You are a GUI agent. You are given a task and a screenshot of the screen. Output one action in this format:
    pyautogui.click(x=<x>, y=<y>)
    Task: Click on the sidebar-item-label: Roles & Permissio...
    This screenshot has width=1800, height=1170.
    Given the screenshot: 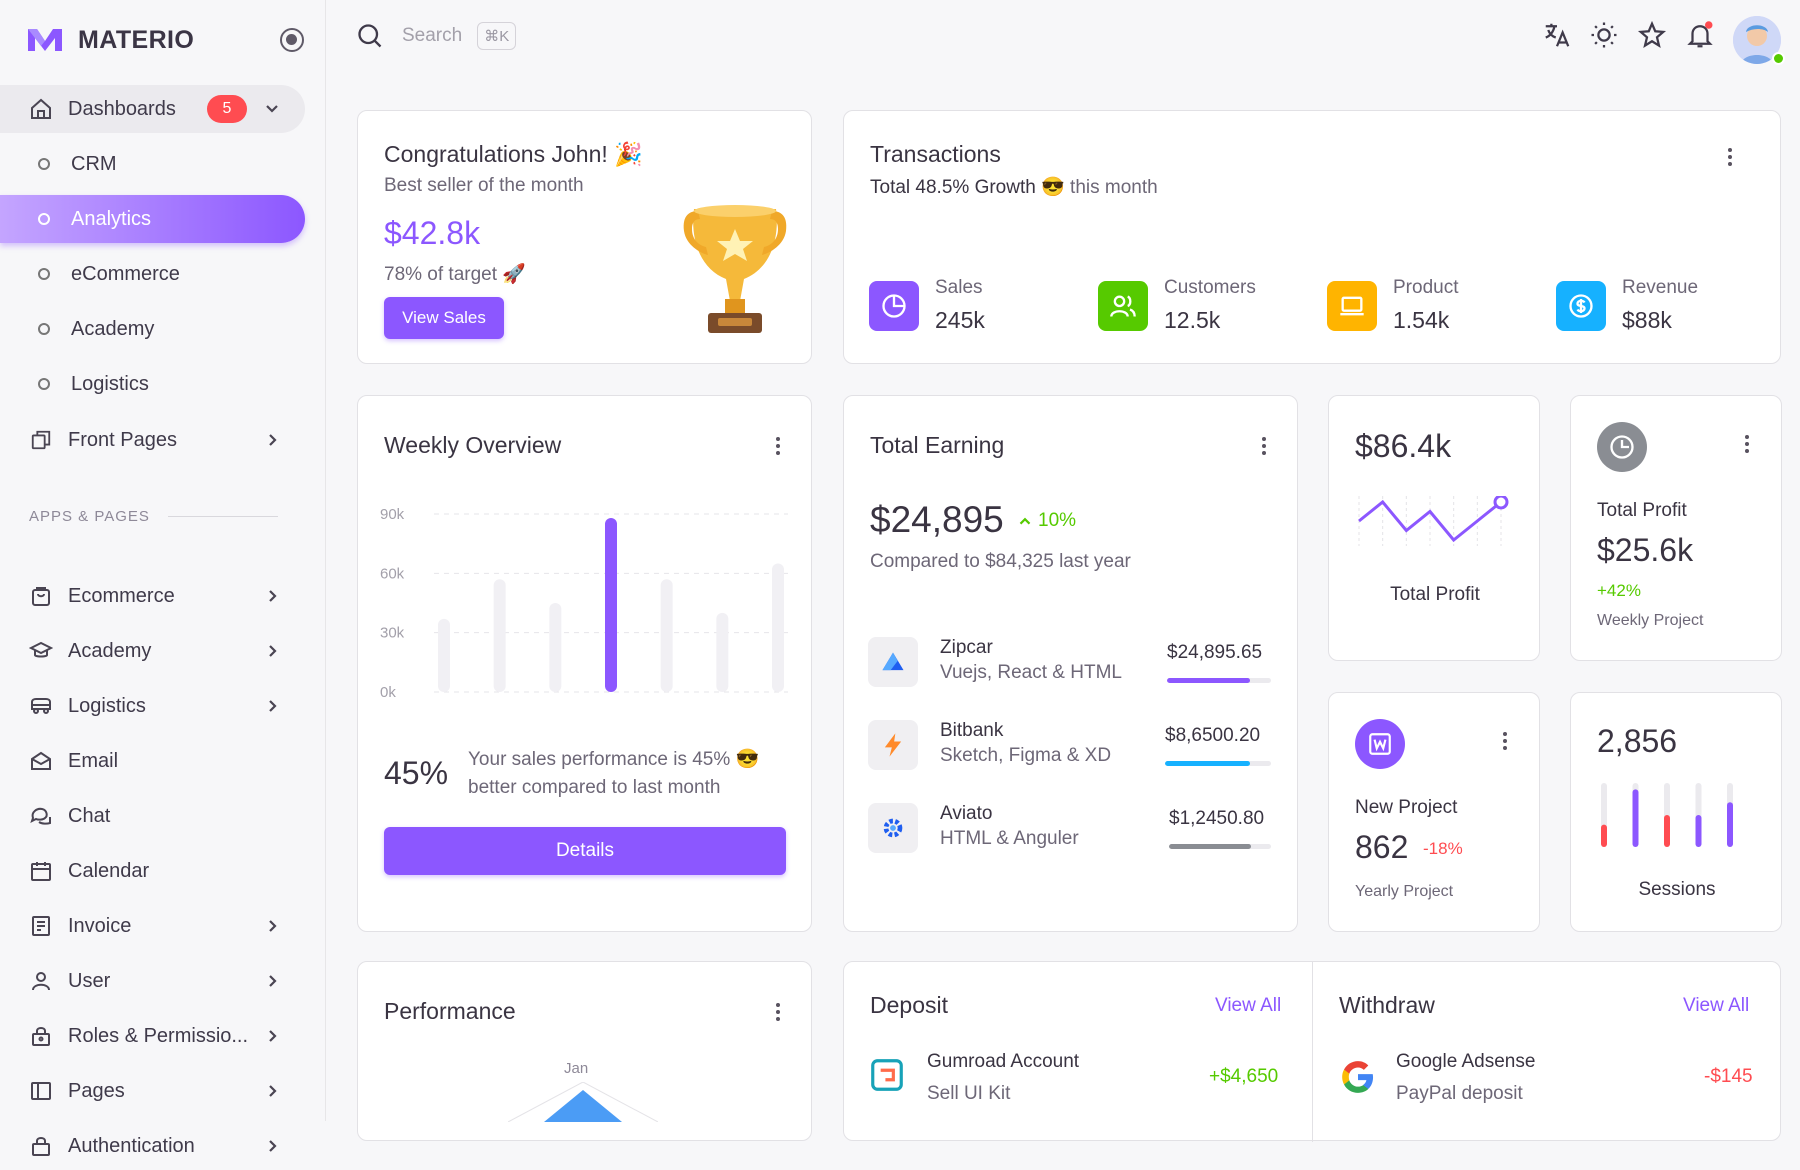 What is the action you would take?
    pyautogui.click(x=158, y=1035)
    